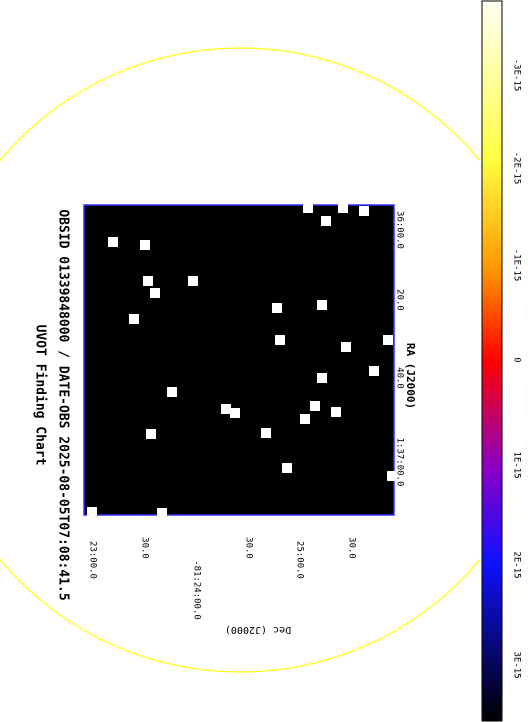 This screenshot has height=722, width=528. Describe the element at coordinates (517, 564) in the screenshot. I see `colorbar-tick-label: 2E-15` at that location.